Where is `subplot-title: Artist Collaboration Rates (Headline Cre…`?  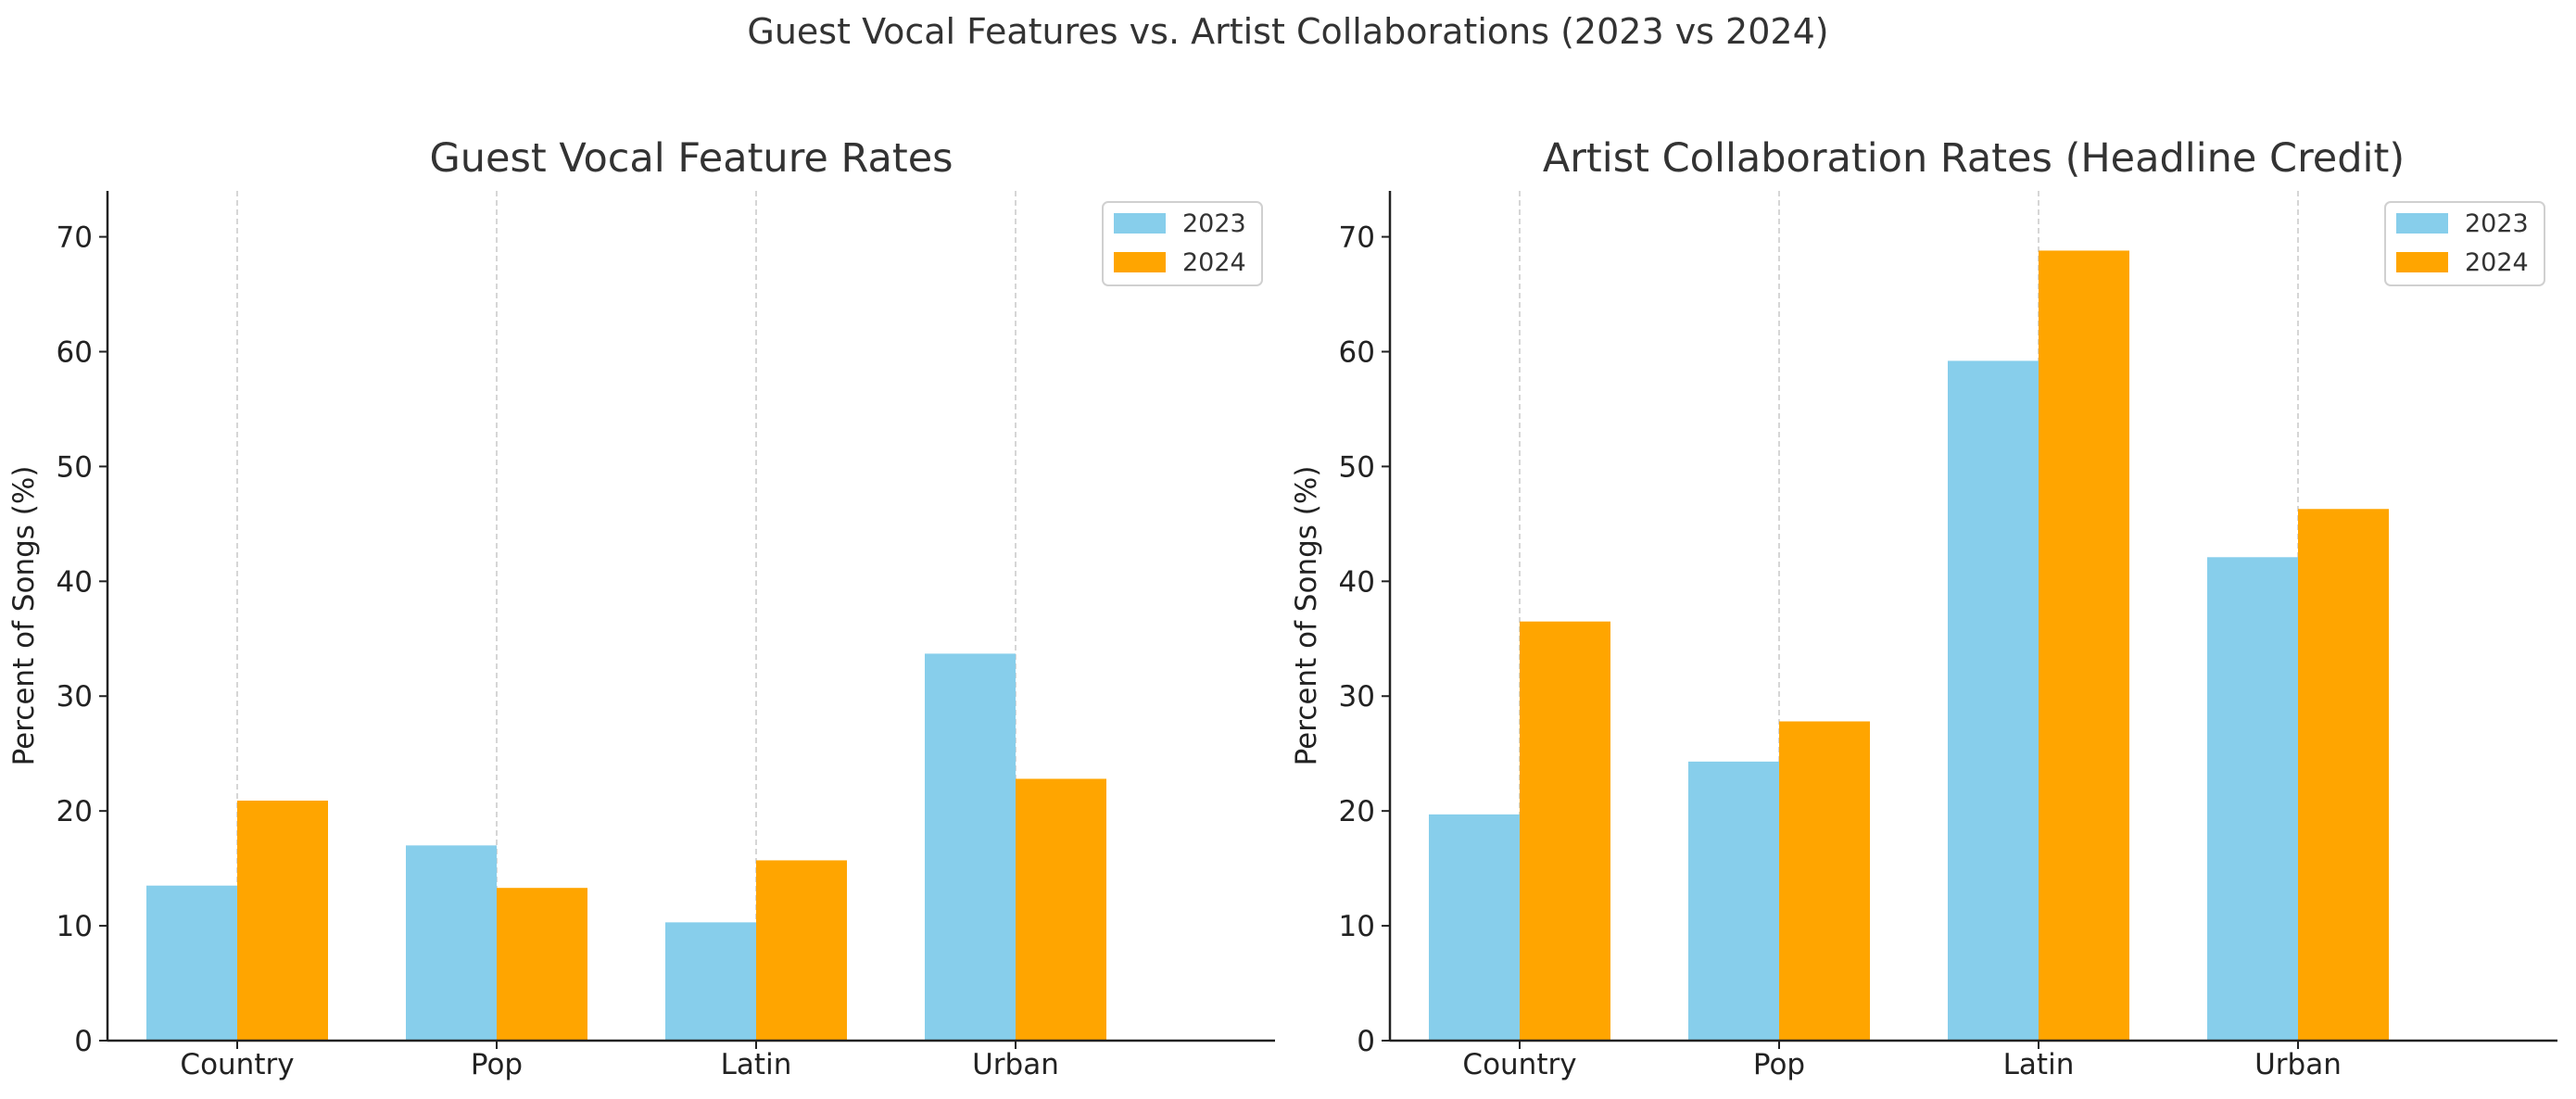 subplot-title: Artist Collaboration Rates (Headline Cre… is located at coordinates (1974, 158).